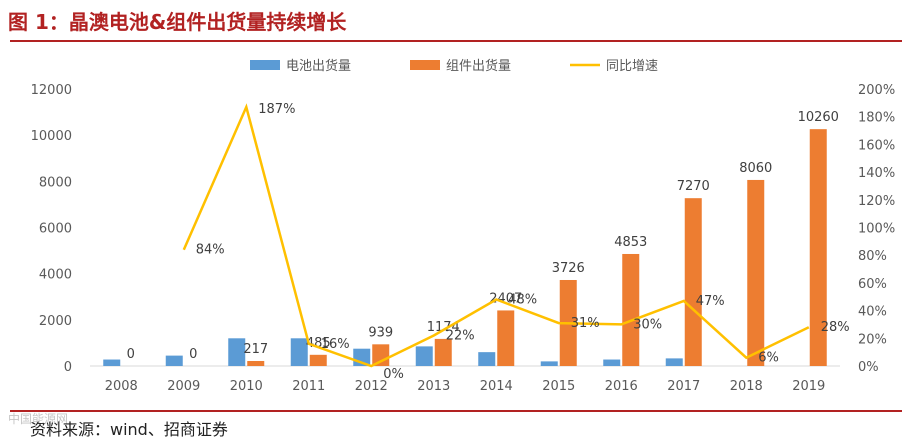 The width and height of the screenshot is (910, 442). I want to click on source-divider, so click(456, 411).